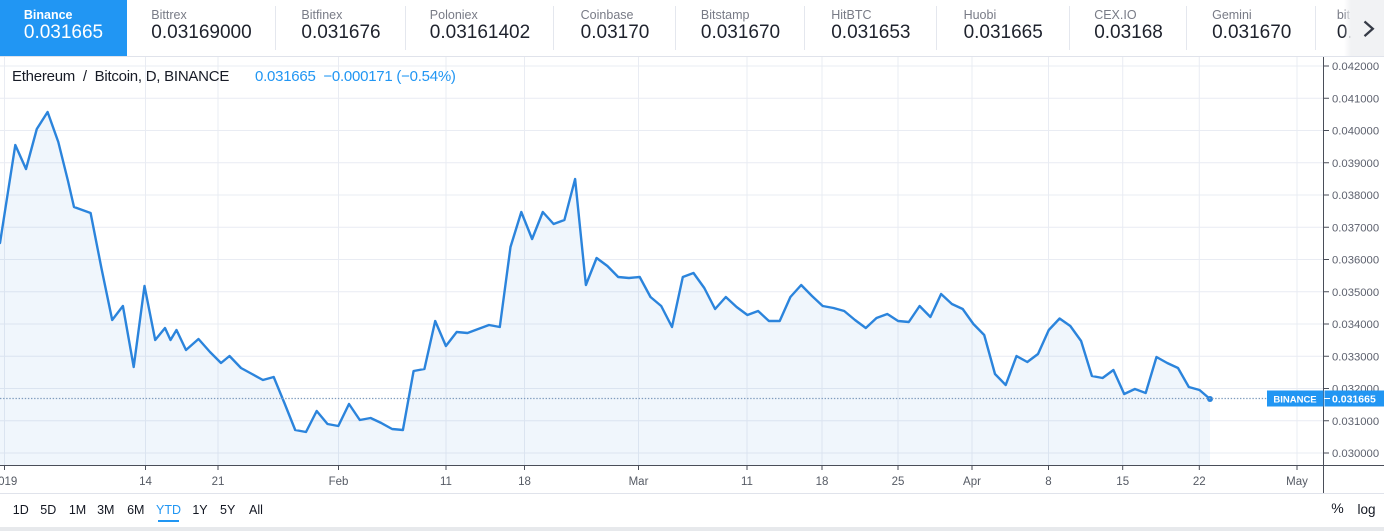  I want to click on svg-text: Feb, so click(339, 482).